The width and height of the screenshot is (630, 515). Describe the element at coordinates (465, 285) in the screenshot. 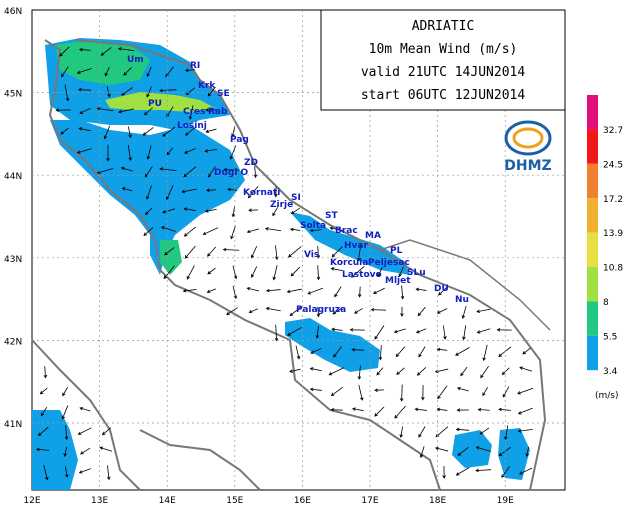

I see `border` at that location.